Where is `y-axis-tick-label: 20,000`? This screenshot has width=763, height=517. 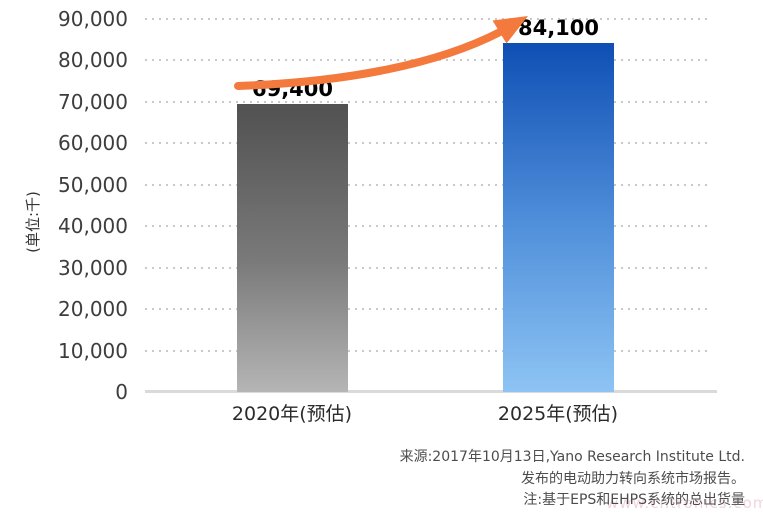
y-axis-tick-label: 20,000 is located at coordinates (93, 309).